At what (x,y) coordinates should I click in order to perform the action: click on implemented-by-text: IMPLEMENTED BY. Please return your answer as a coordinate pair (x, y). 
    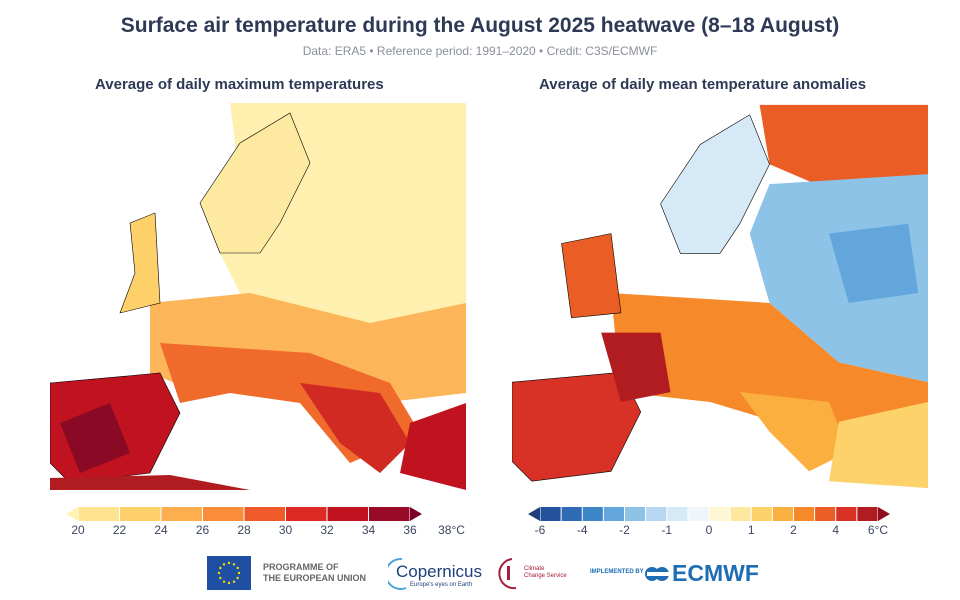
    Looking at the image, I should click on (617, 572).